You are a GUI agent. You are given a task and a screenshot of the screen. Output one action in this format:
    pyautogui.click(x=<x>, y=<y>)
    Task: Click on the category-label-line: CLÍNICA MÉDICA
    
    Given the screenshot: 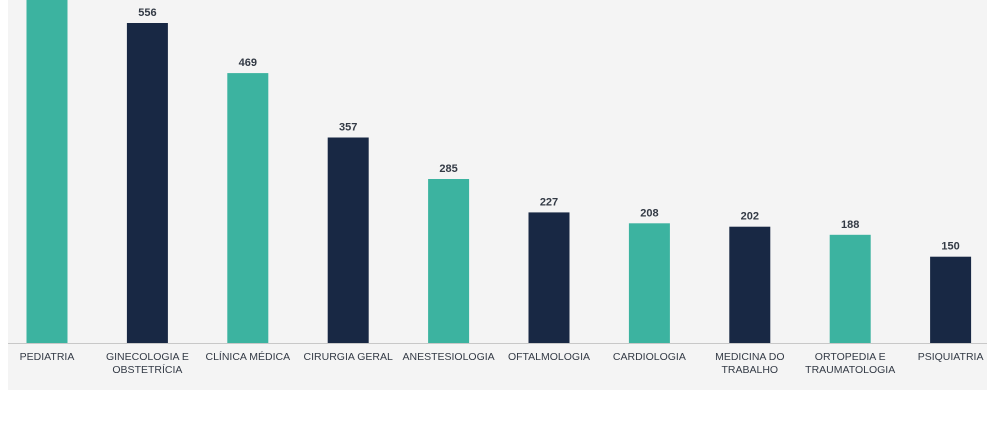 What is the action you would take?
    pyautogui.click(x=247, y=356)
    